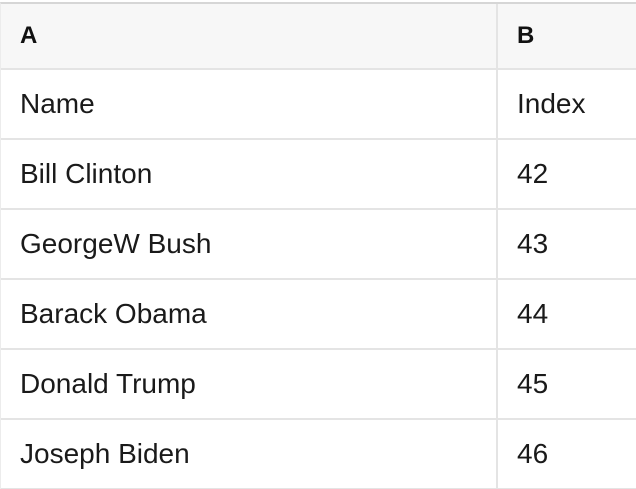 This screenshot has height=489, width=636. I want to click on cell-b4: 44, so click(533, 313).